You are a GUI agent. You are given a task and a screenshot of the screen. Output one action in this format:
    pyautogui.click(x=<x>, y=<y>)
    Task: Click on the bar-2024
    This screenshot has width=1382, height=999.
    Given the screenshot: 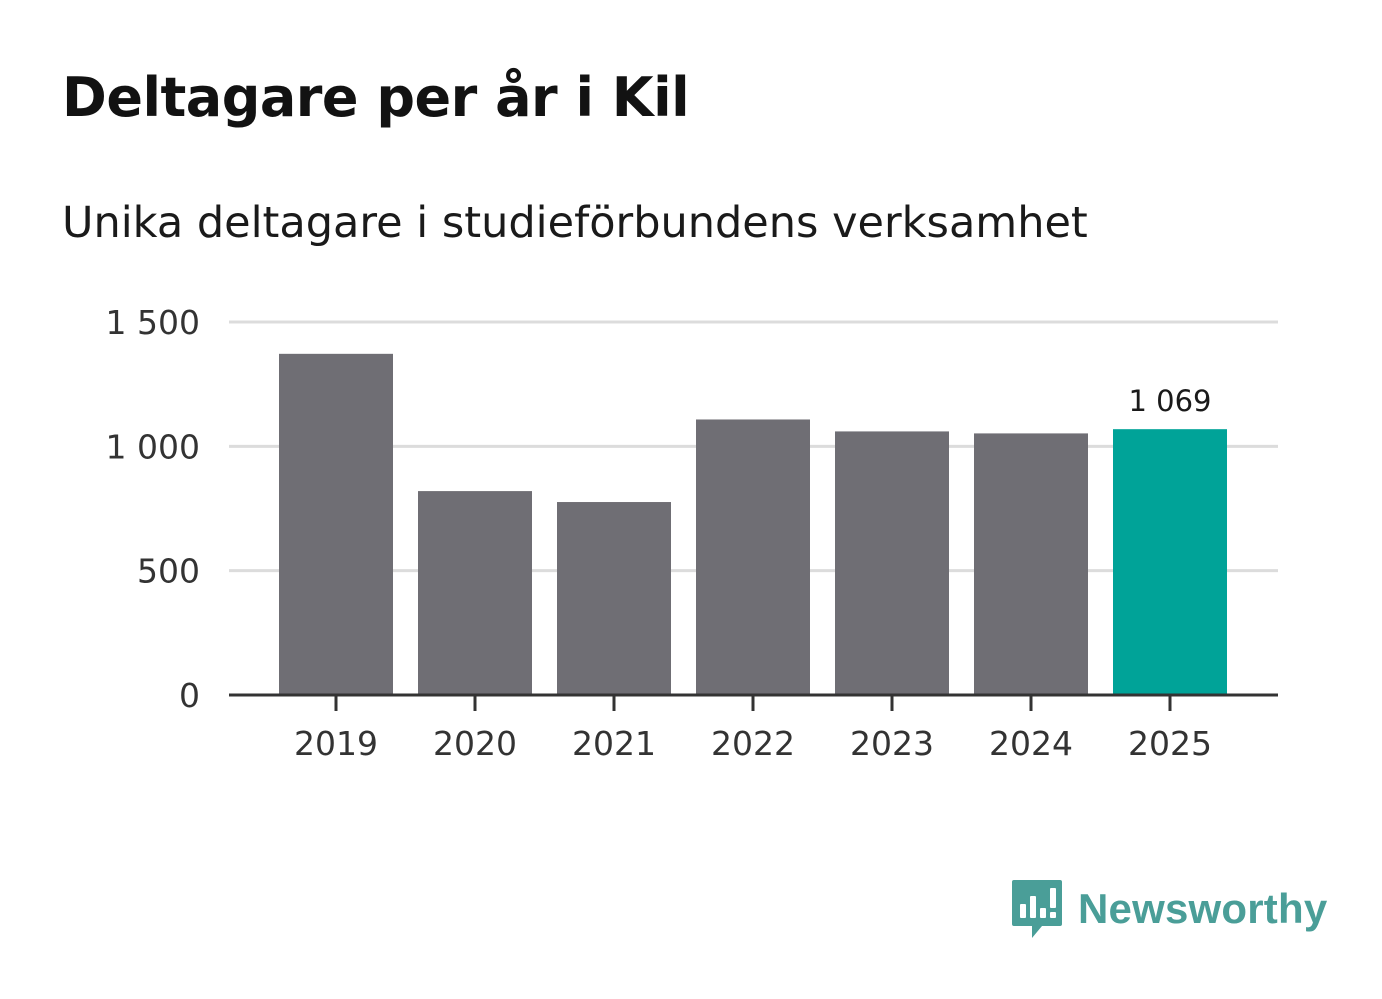 What is the action you would take?
    pyautogui.click(x=1031, y=564)
    